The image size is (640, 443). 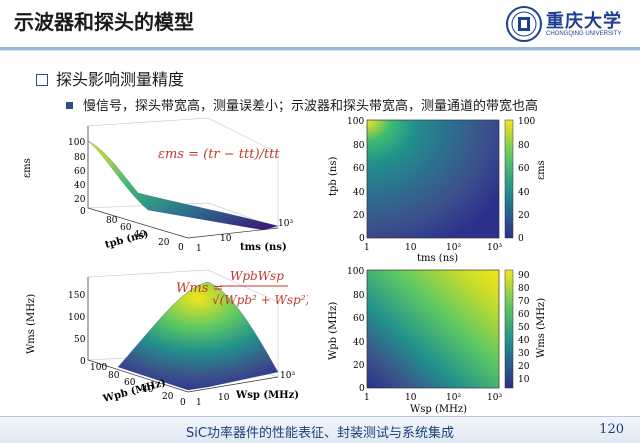 What do you see at coordinates (438, 409) in the screenshot?
I see `x-axis-label: Wsp (MHz)` at bounding box center [438, 409].